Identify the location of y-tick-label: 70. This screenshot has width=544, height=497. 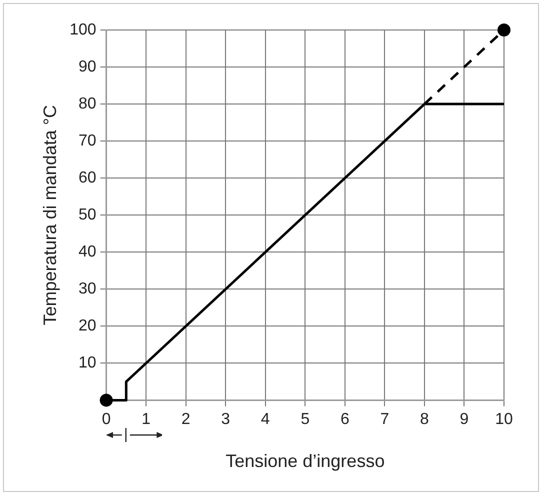
(87, 141).